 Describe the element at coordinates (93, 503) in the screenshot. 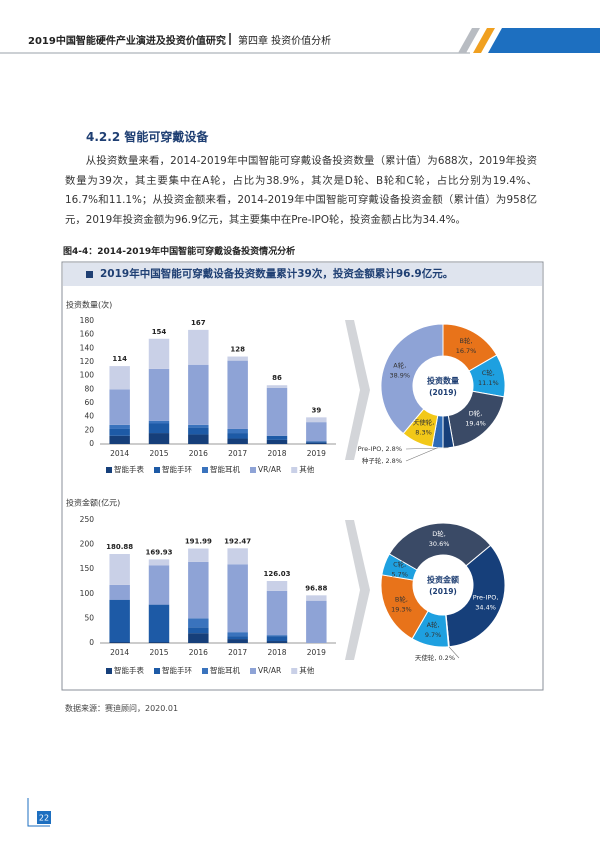

I see `y-axis-title: 投资金额(亿元)` at that location.